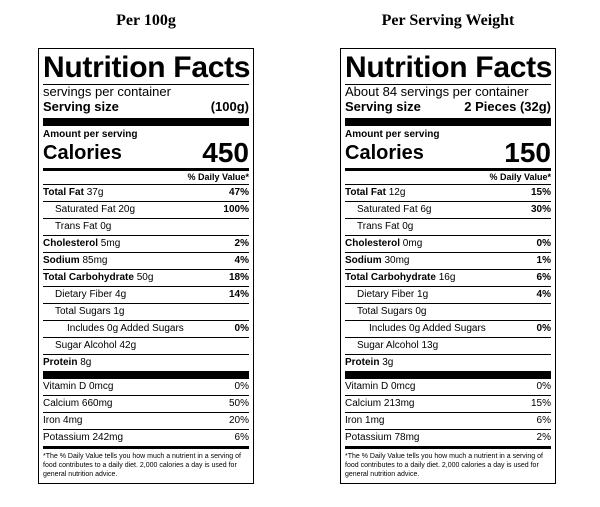 Image resolution: width=600 pixels, height=507 pixels. Describe the element at coordinates (426, 209) in the screenshot. I see `nutrient-amount: 6g` at that location.